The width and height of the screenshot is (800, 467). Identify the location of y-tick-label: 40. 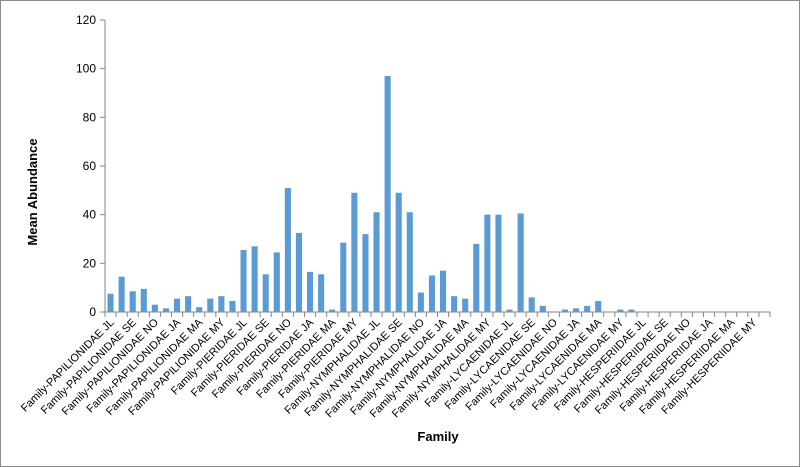
(90, 215).